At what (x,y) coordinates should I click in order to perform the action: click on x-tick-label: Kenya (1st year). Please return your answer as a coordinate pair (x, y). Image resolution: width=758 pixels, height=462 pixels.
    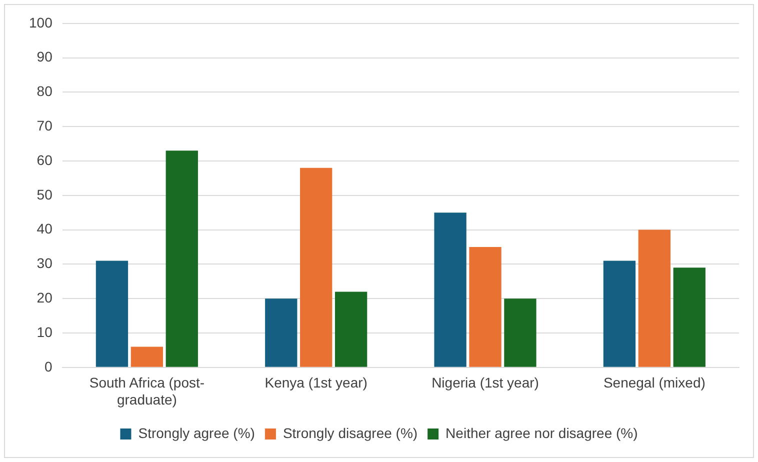
    Looking at the image, I should click on (316, 382).